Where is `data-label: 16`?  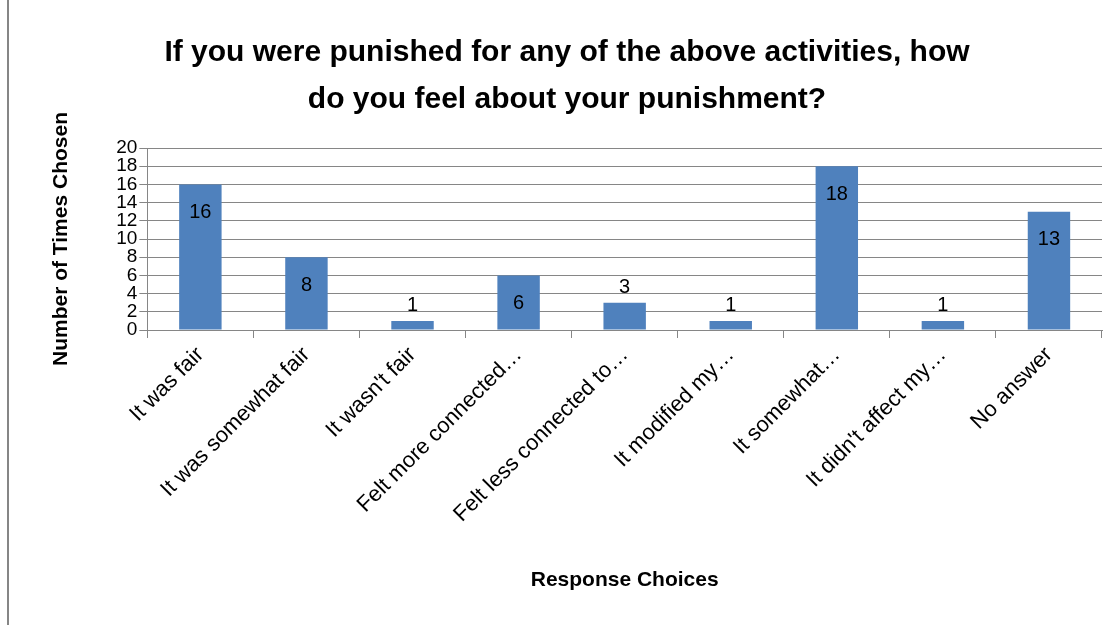
data-label: 16 is located at coordinates (200, 210).